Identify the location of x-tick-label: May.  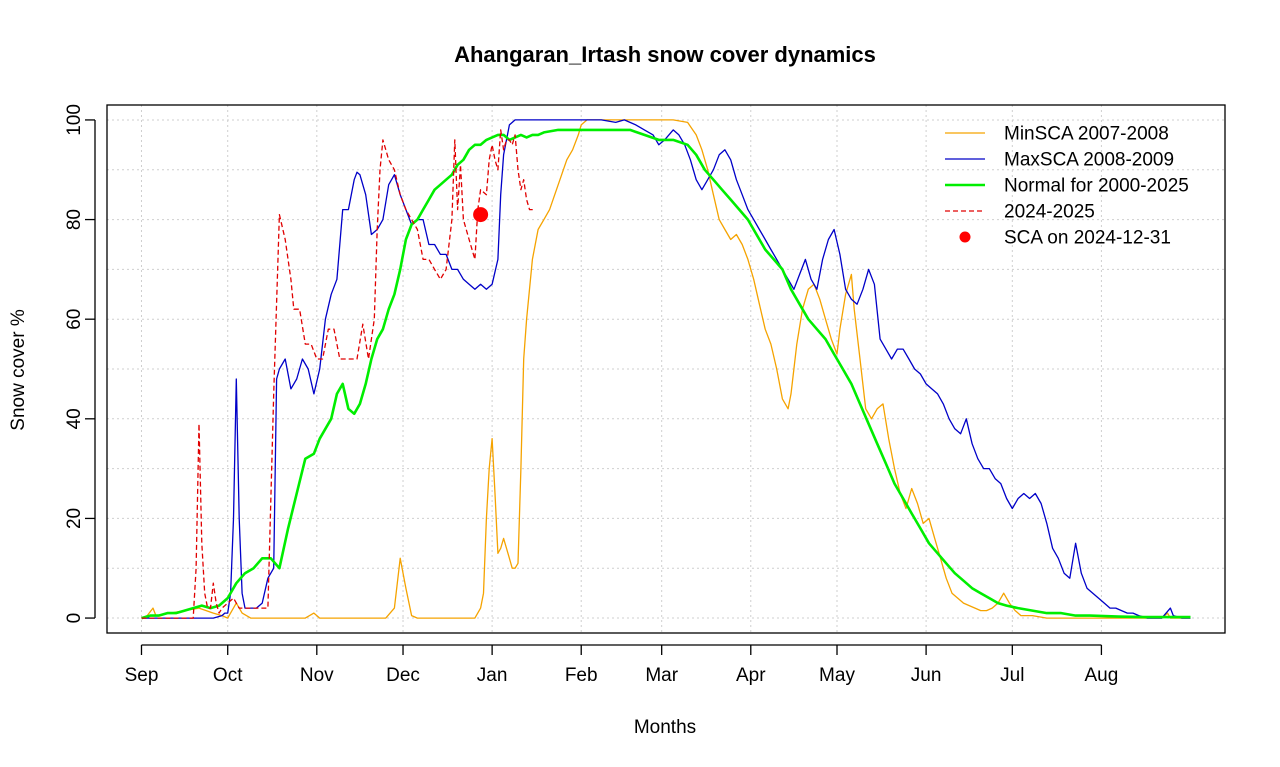
(837, 675).